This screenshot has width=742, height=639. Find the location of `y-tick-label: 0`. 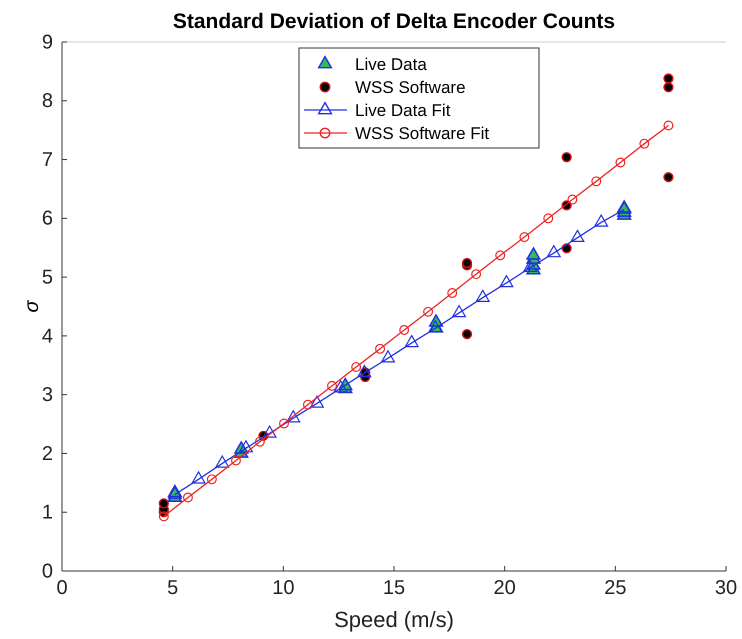

y-tick-label: 0 is located at coordinates (47, 571).